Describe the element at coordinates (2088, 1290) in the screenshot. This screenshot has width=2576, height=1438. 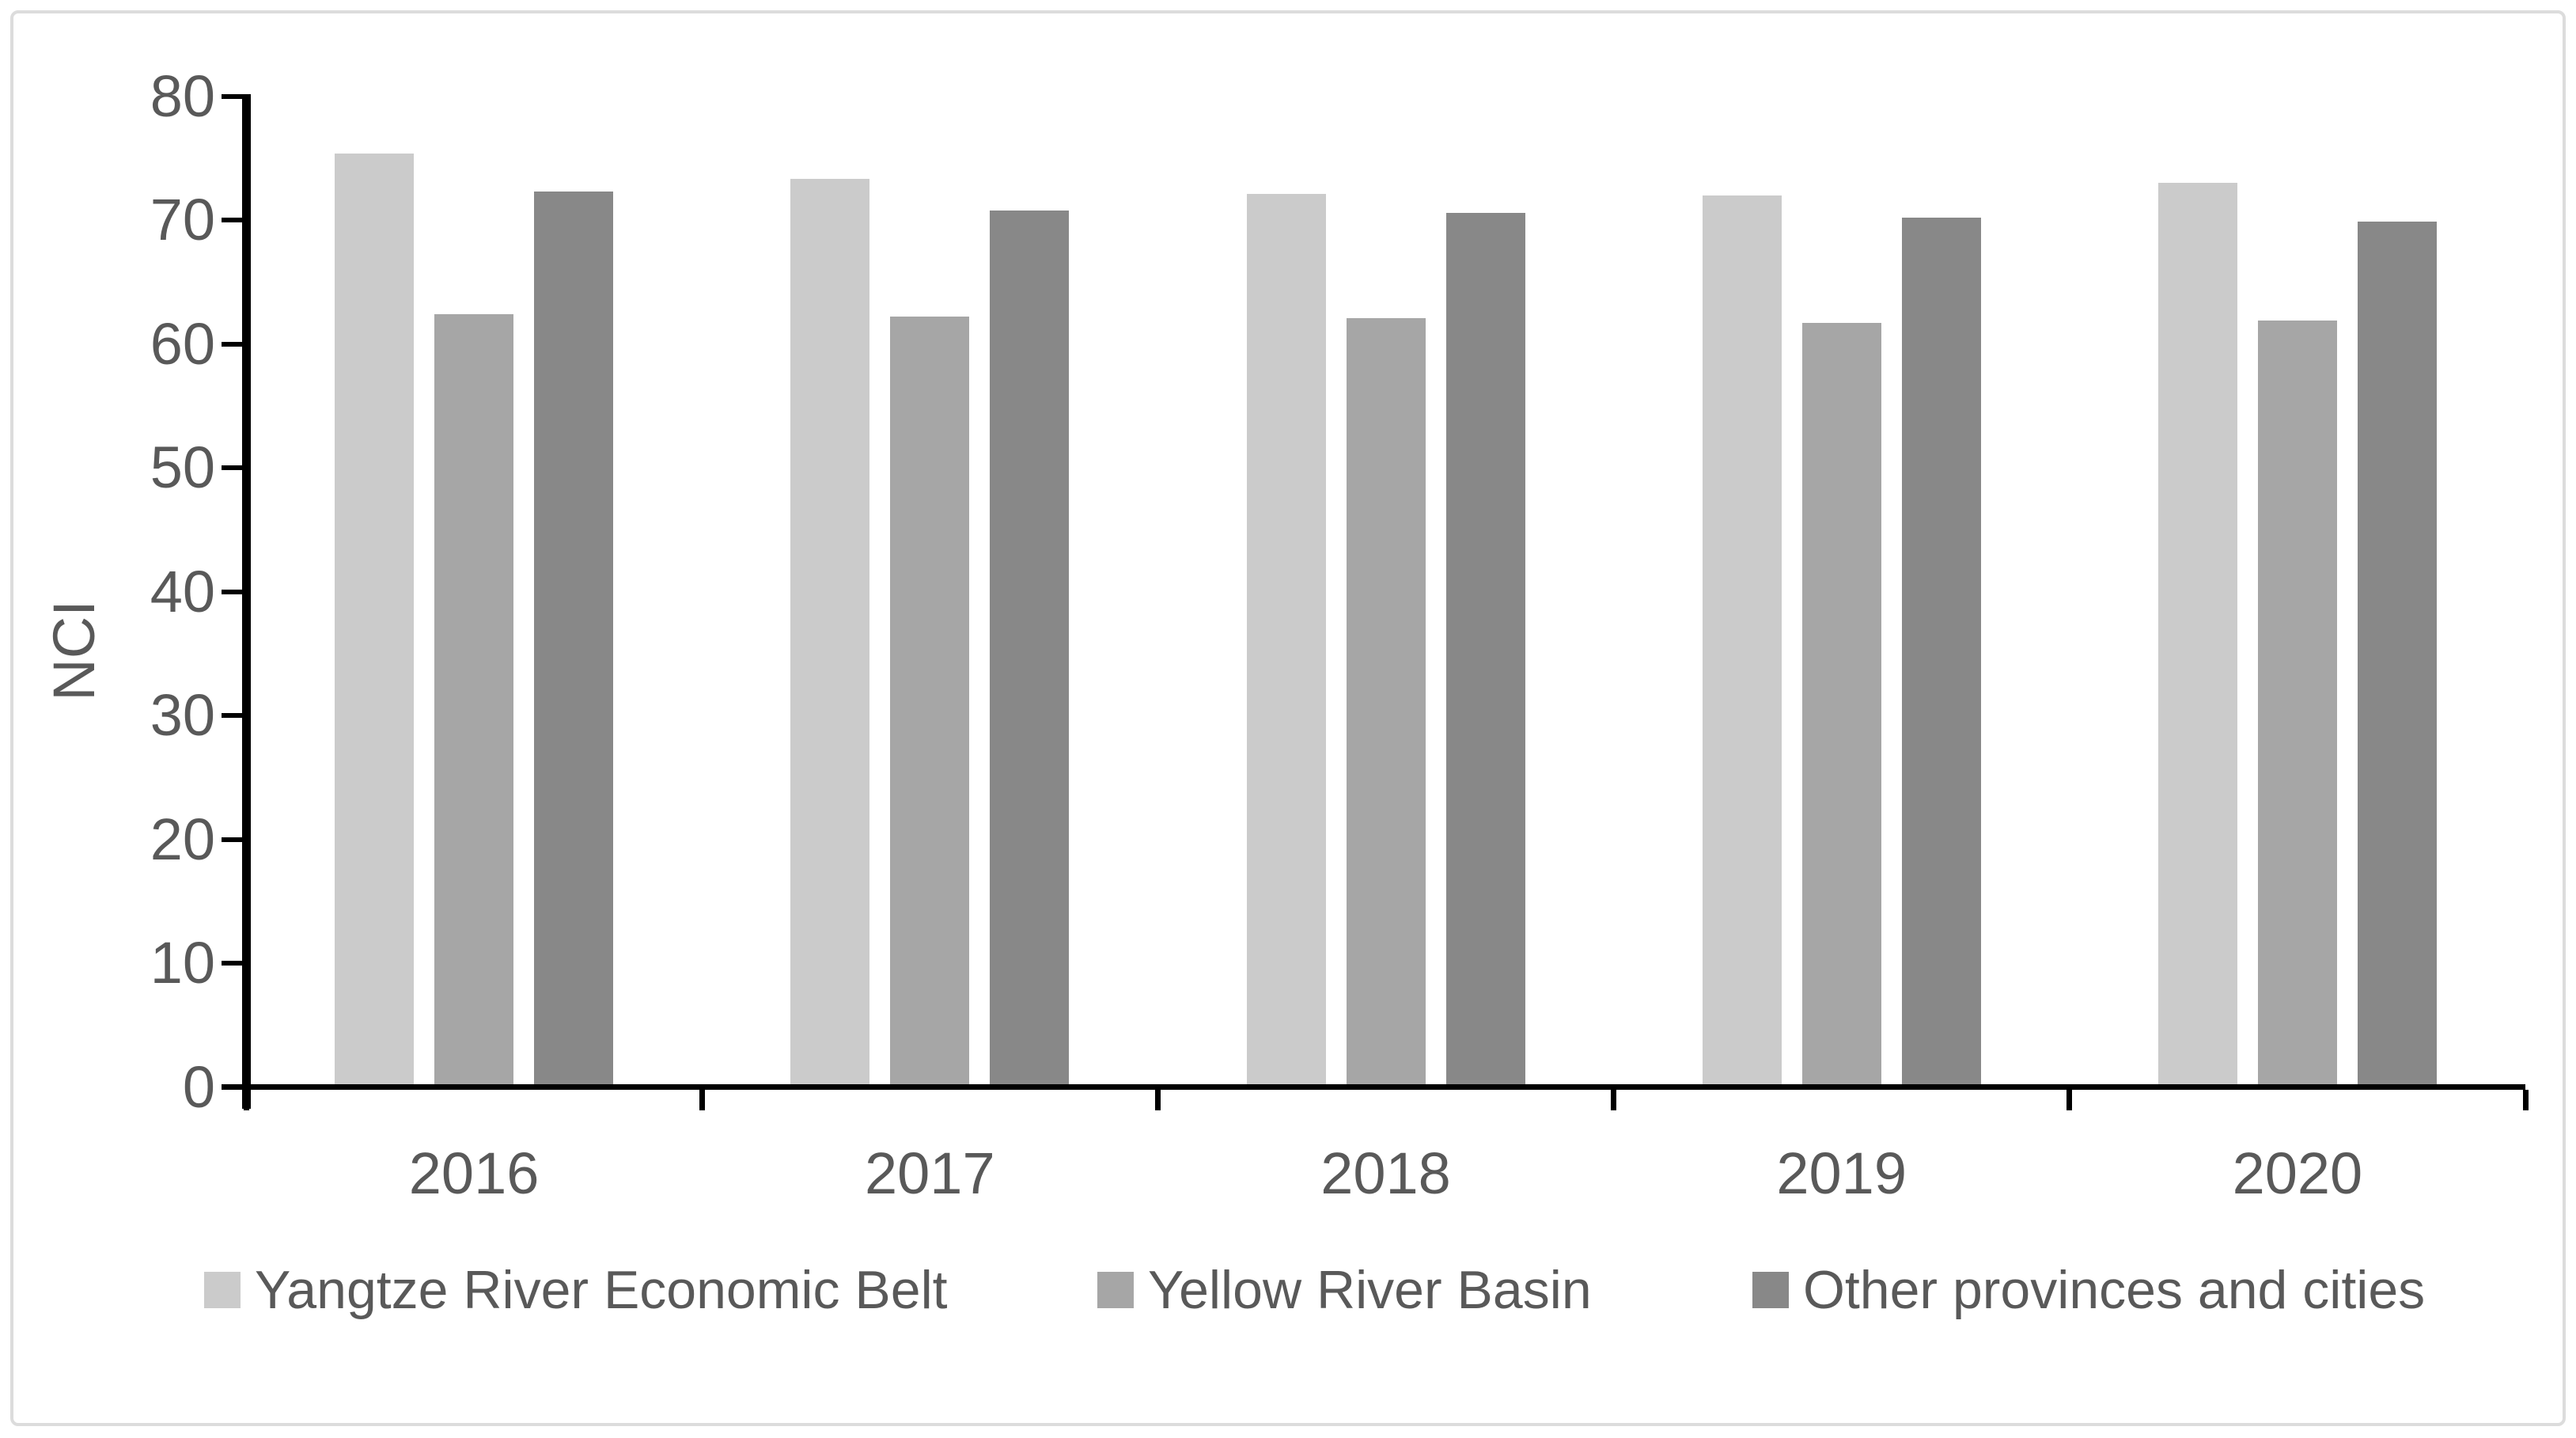
I see `legend-item: Other provinces and cities` at that location.